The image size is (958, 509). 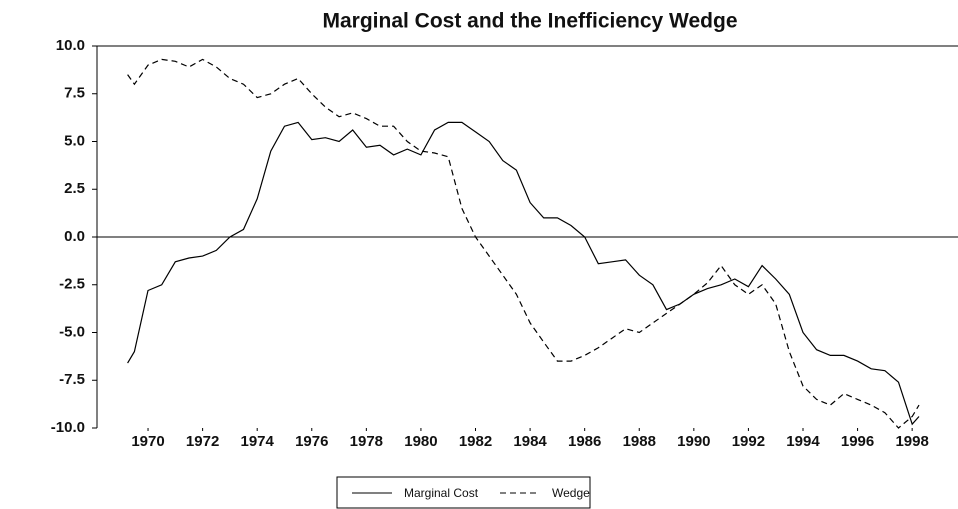 What do you see at coordinates (911, 441) in the screenshot?
I see `x-tick-label: 1998` at bounding box center [911, 441].